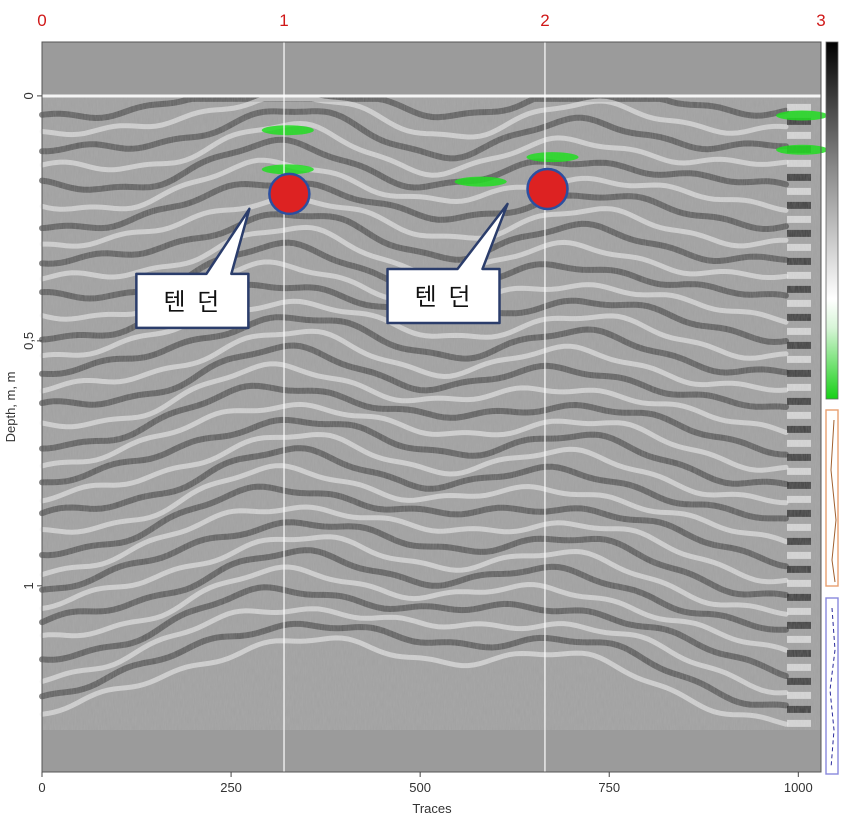 The height and width of the screenshot is (818, 843). Describe the element at coordinates (28, 95) in the screenshot. I see `y-tick-label: 0` at that location.